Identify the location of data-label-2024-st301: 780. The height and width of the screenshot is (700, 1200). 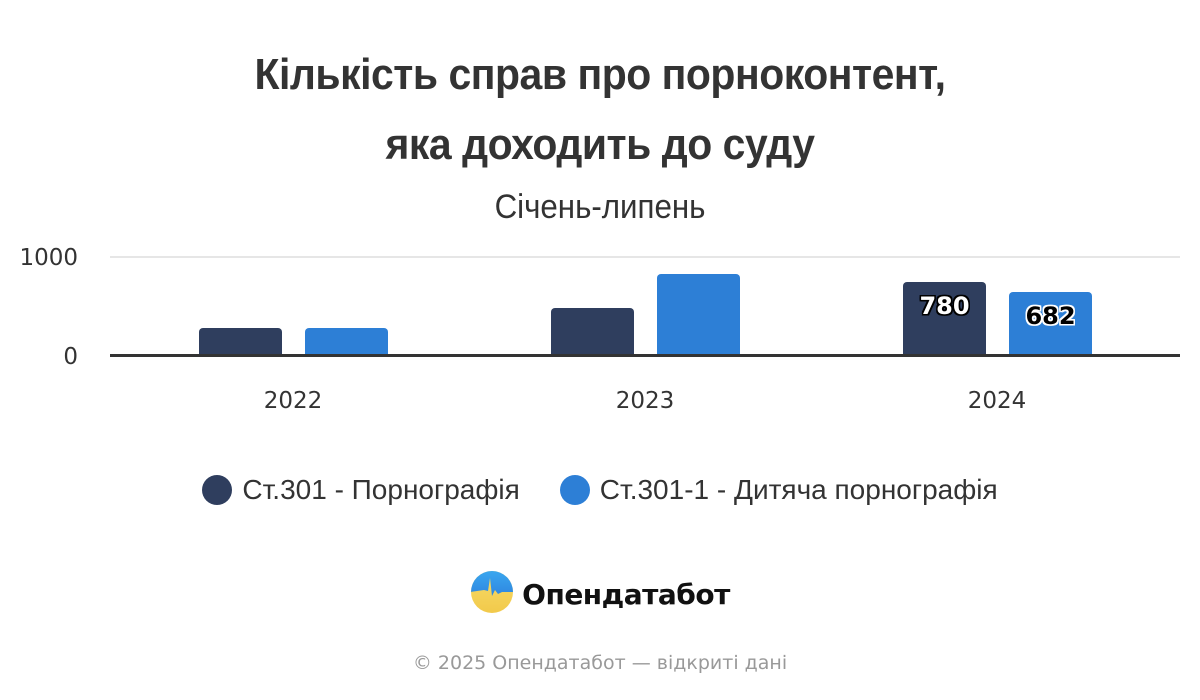
(944, 306).